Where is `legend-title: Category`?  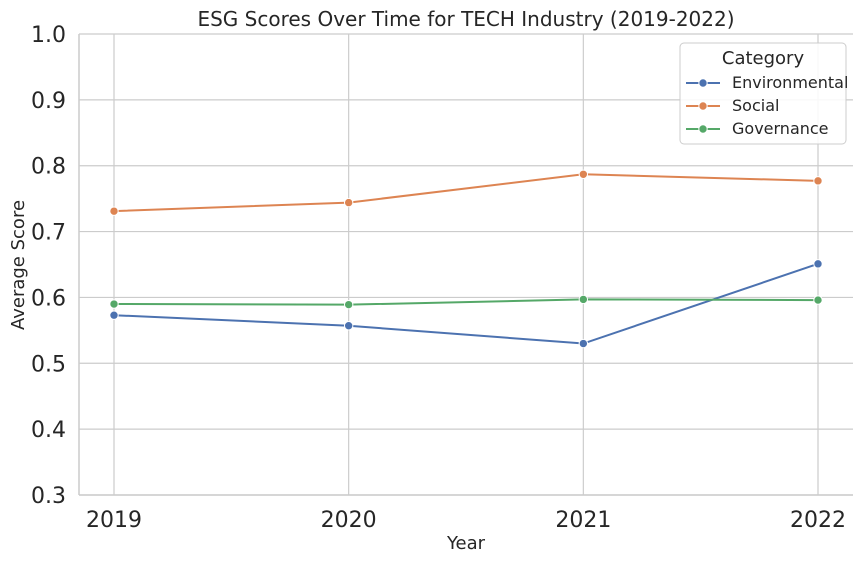 legend-title: Category is located at coordinates (763, 58).